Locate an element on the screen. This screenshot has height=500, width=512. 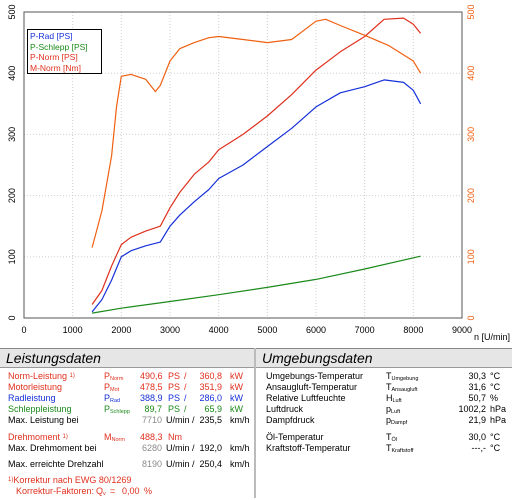
x-tick-label: 9000 is located at coordinates (462, 330).